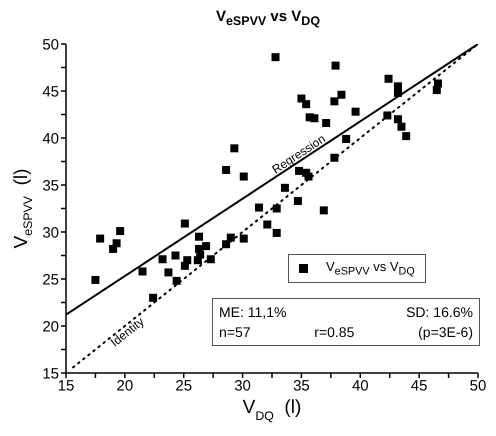 The image size is (496, 436). What do you see at coordinates (360, 386) in the screenshot?
I see `x-tick-label: 40` at bounding box center [360, 386].